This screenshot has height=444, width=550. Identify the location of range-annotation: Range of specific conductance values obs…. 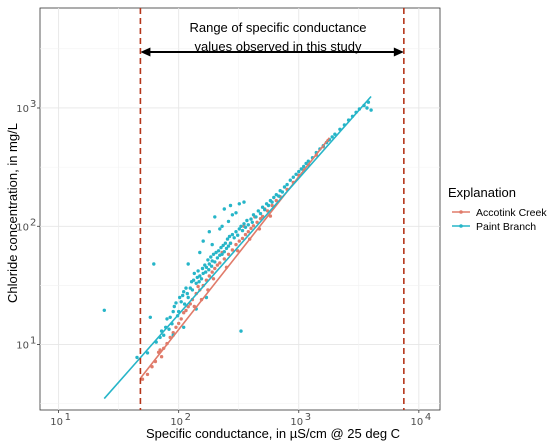
(272, 38).